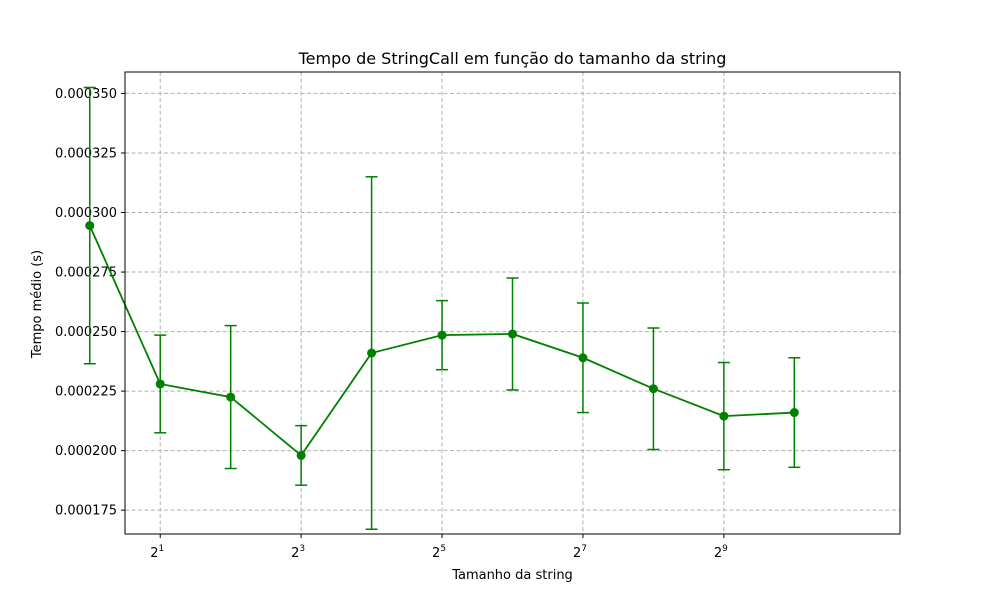 This screenshot has width=1000, height=604. I want to click on x-tick-exponent: 9, so click(725, 549).